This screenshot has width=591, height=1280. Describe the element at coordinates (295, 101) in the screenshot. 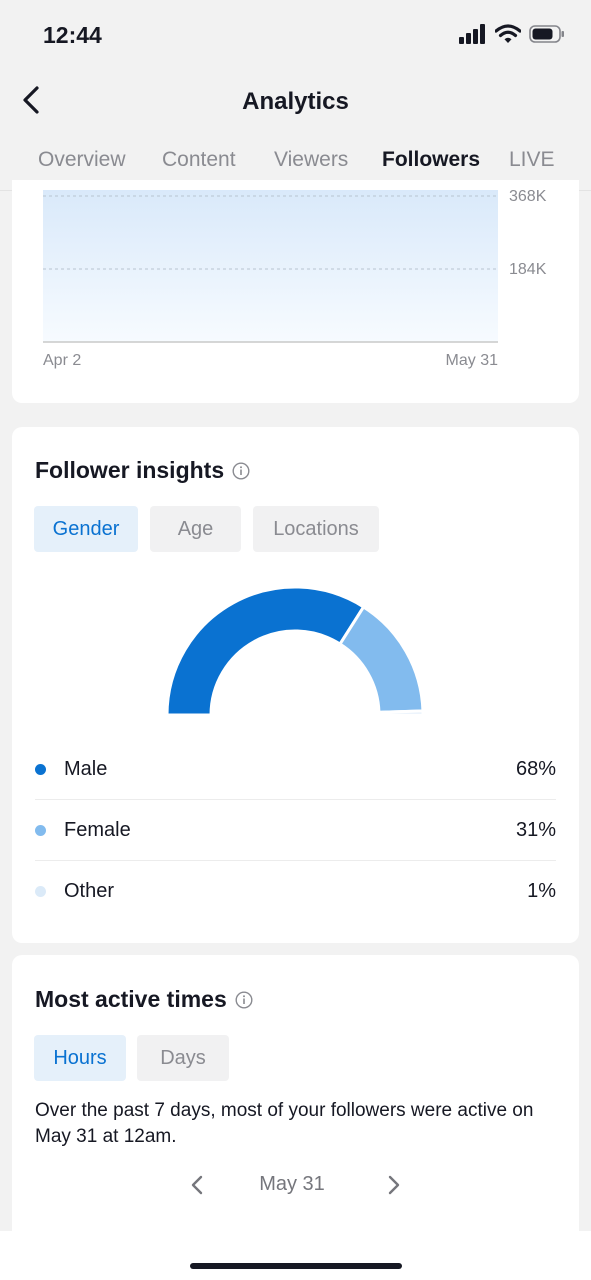

I see `page-title: Analytics` at that location.